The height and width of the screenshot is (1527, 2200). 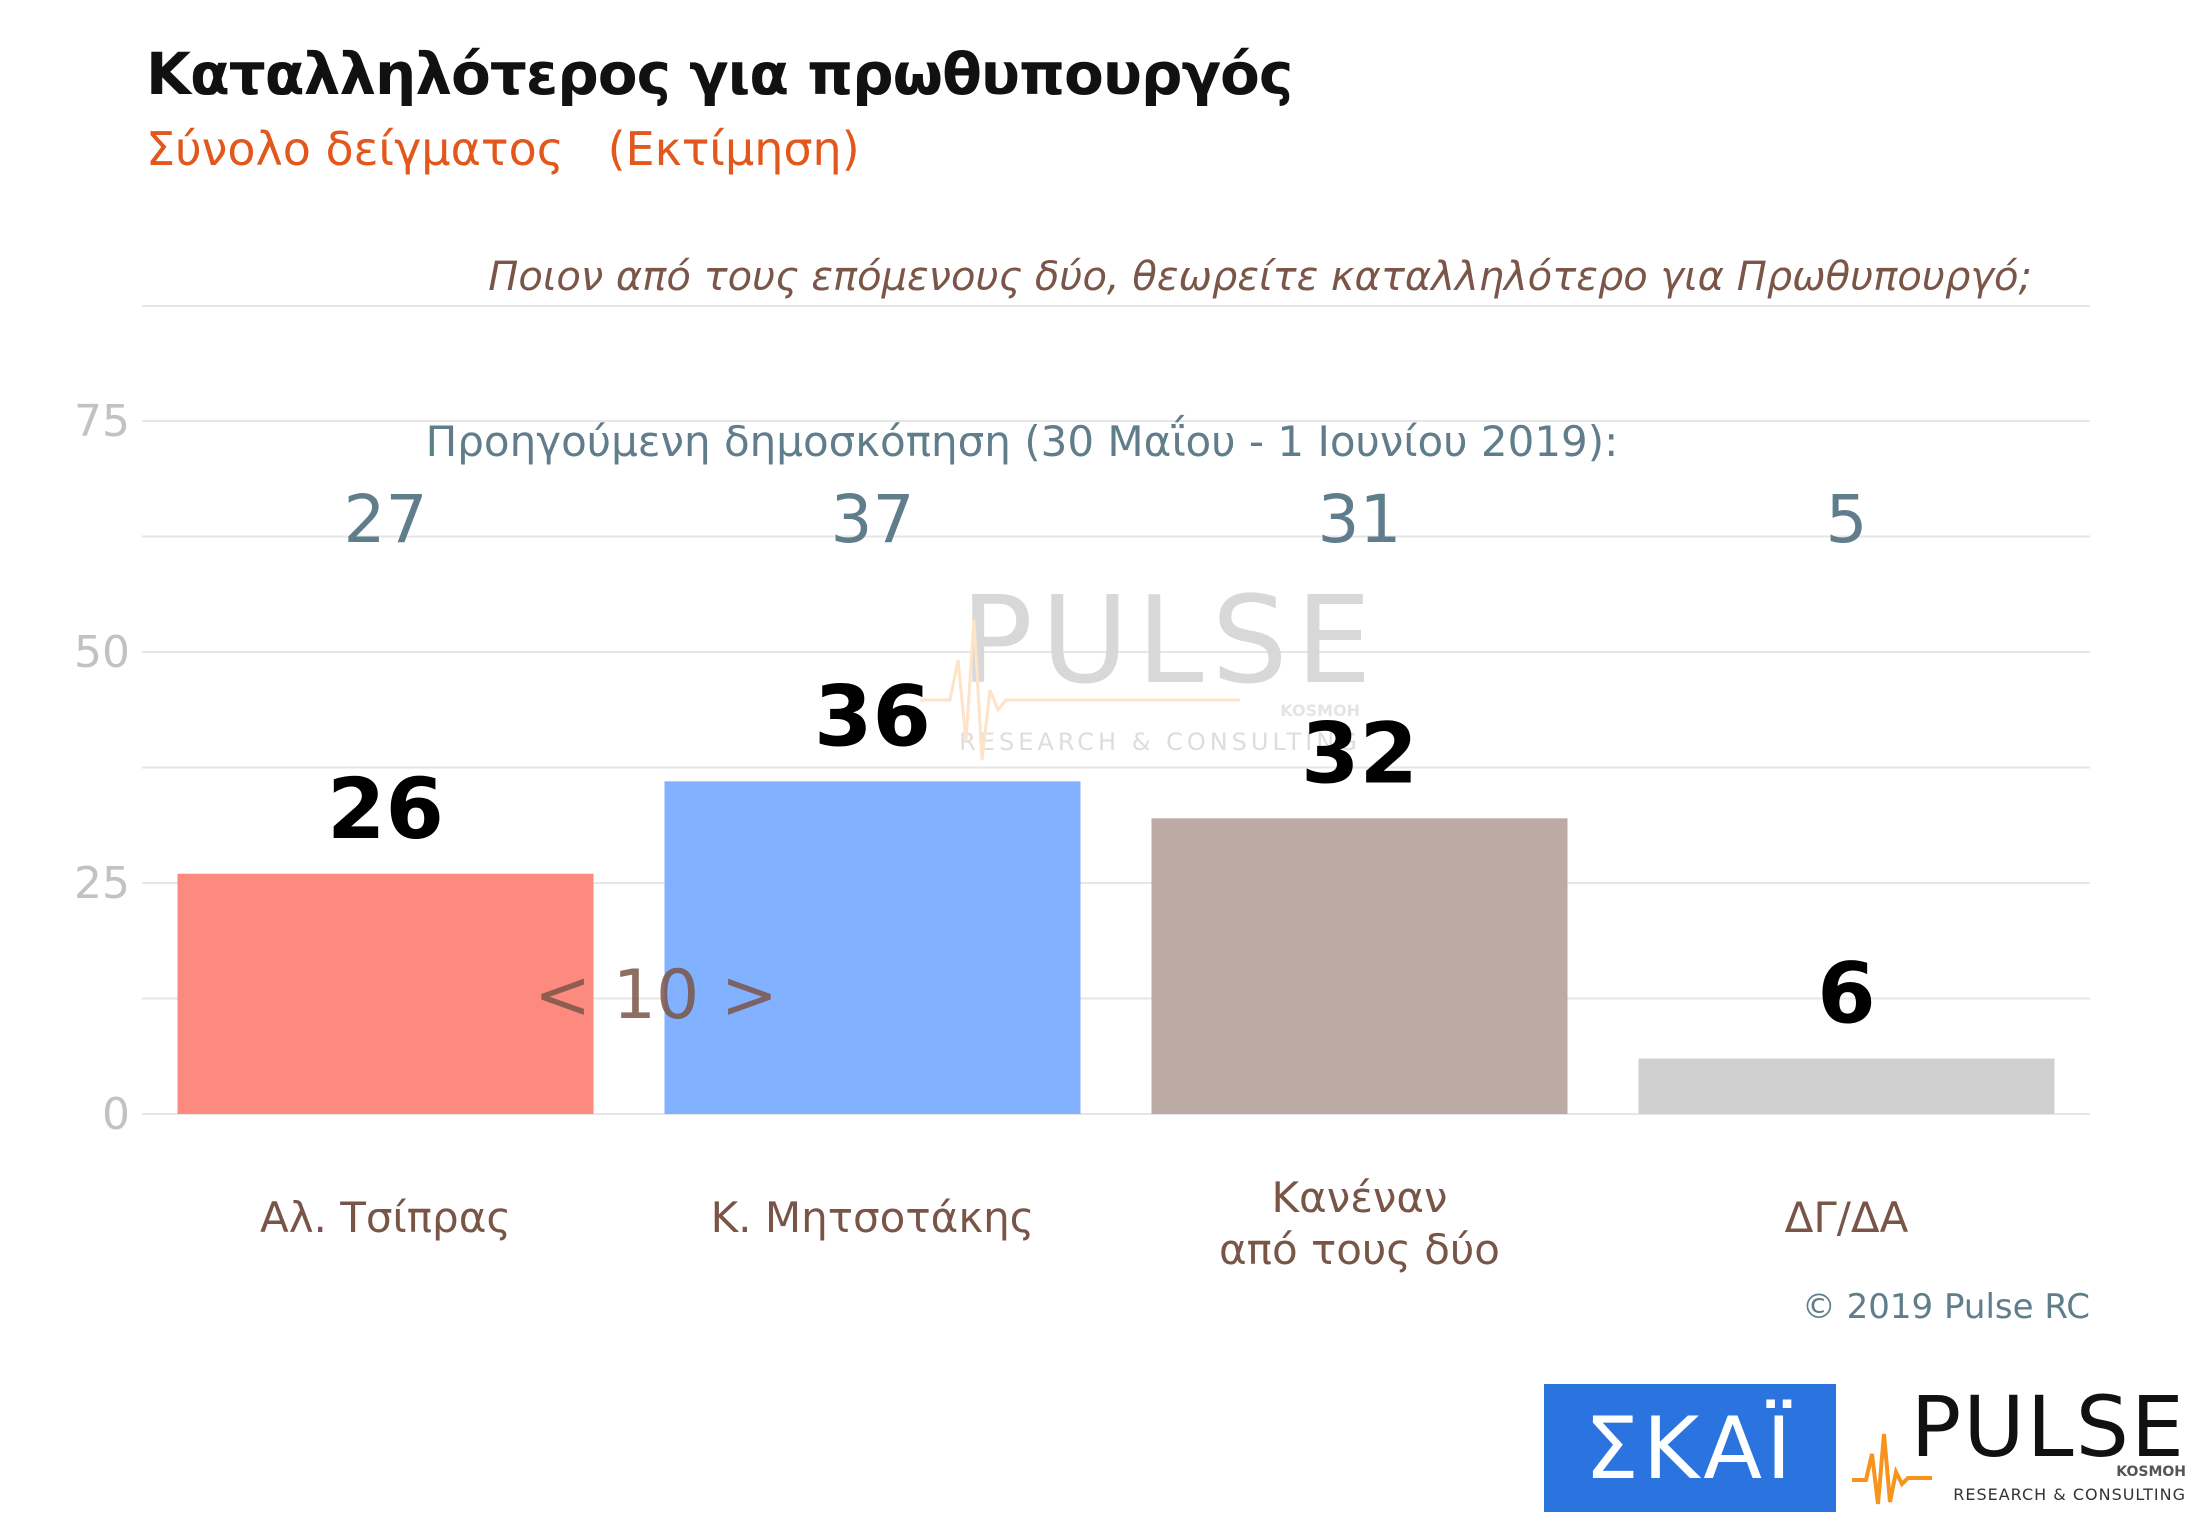 I want to click on watermark-brand: PULSE, so click(x=1169, y=641).